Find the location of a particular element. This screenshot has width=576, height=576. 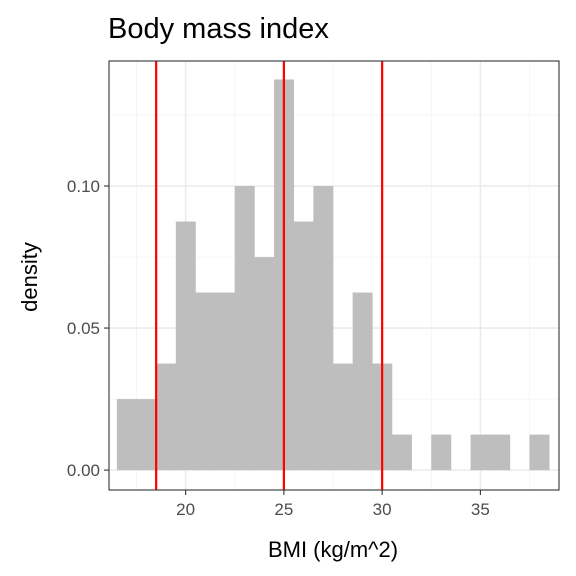

y-tick-label-0: 0.00 is located at coordinates (83, 470).